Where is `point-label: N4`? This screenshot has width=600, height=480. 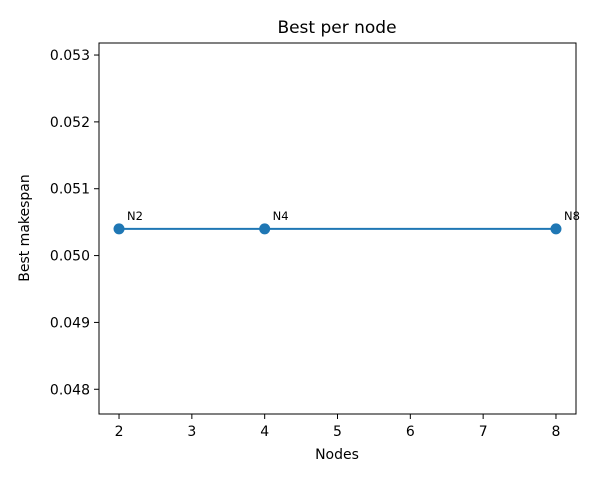
point-label: N4 is located at coordinates (281, 216).